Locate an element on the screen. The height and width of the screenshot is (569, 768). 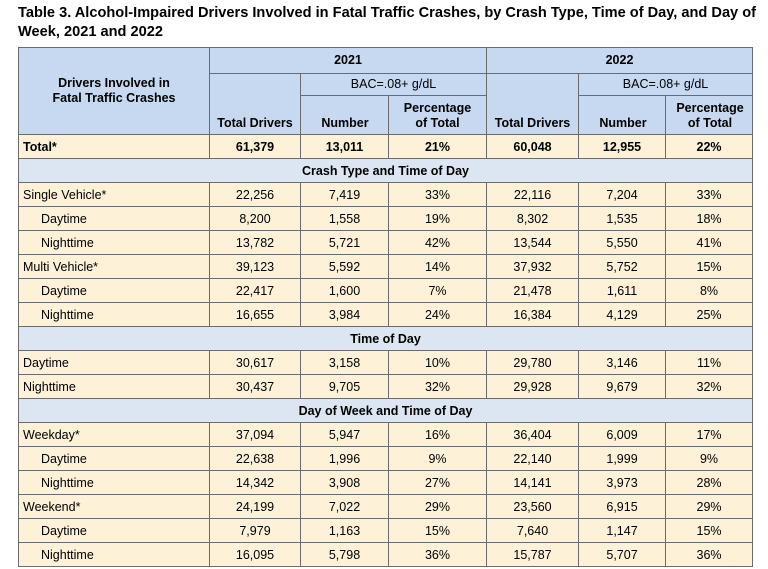
data-cell: 7,419 is located at coordinates (344, 194).